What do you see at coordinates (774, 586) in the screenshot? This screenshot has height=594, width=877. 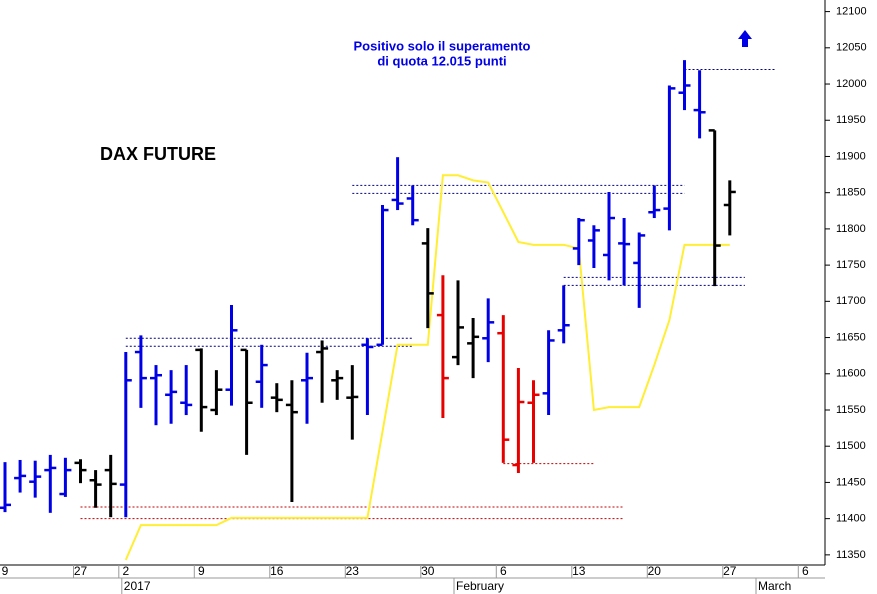 I see `month-label: March` at bounding box center [774, 586].